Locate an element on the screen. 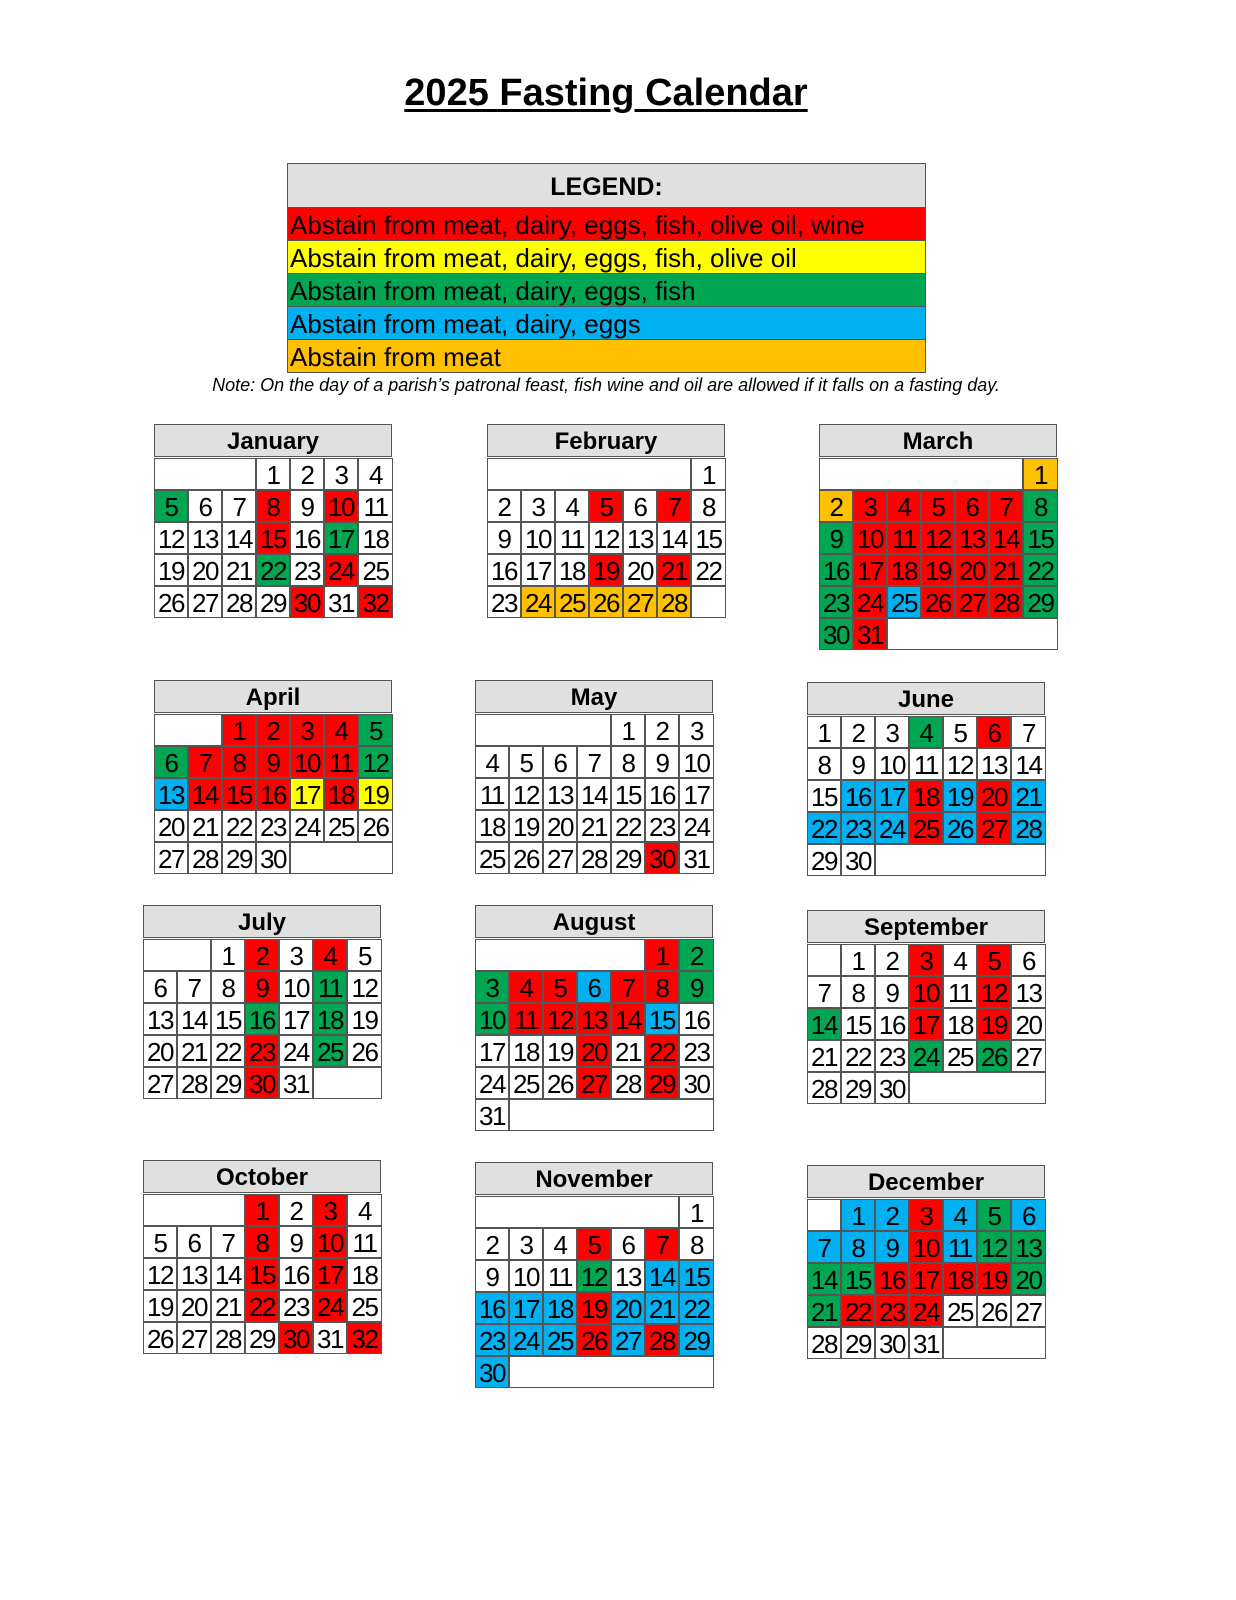 Image resolution: width=1236 pixels, height=1600 pixels. legend-item-green: Abstain from meat, dairy, eggs, fish is located at coordinates (606, 290).